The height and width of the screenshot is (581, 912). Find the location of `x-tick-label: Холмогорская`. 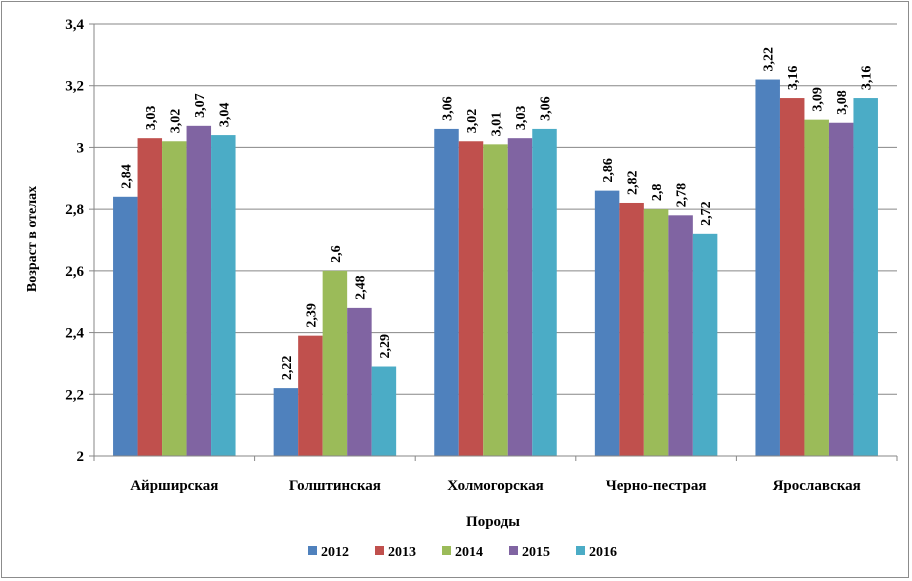

x-tick-label: Холмогорская is located at coordinates (495, 486).